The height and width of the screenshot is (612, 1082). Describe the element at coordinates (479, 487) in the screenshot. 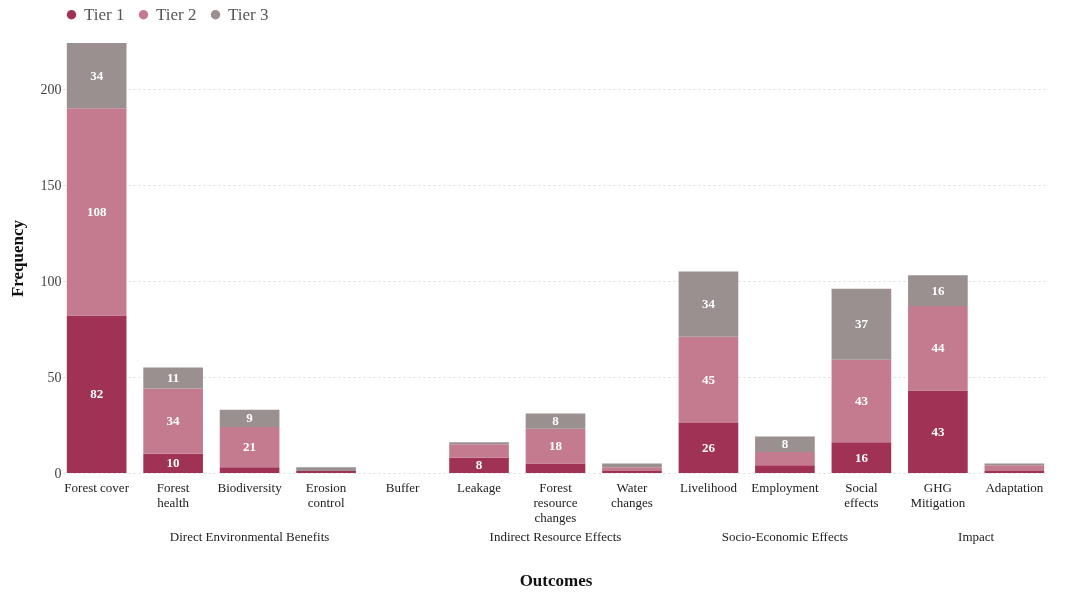

I see `x-tick-label: Leakage` at that location.